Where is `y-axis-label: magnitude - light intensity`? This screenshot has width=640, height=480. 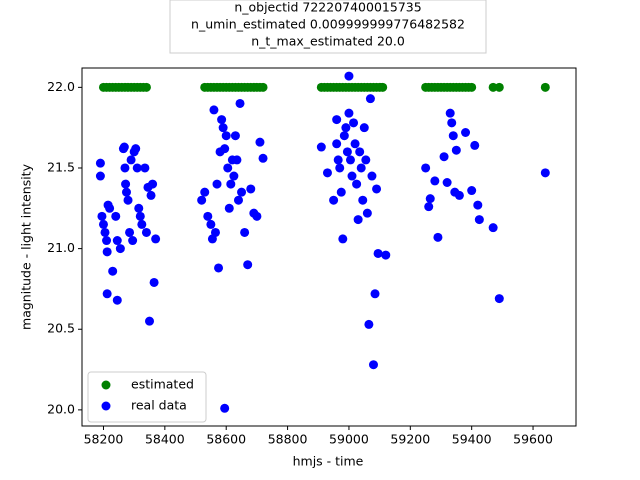
y-axis-label: magnitude - light intensity is located at coordinates (26, 246).